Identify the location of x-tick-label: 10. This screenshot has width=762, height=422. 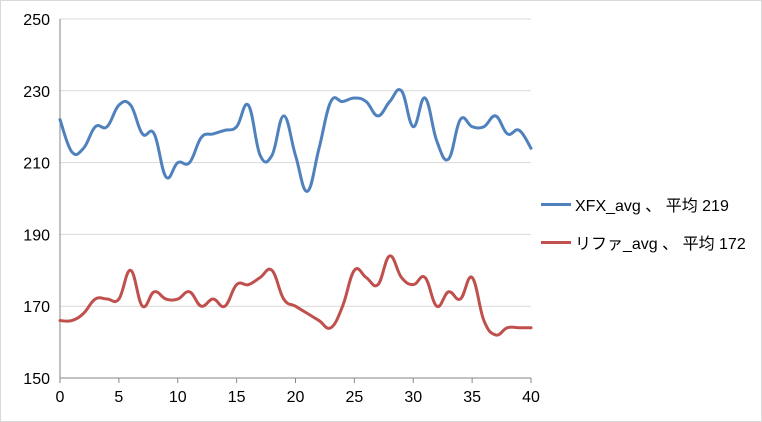
(178, 397).